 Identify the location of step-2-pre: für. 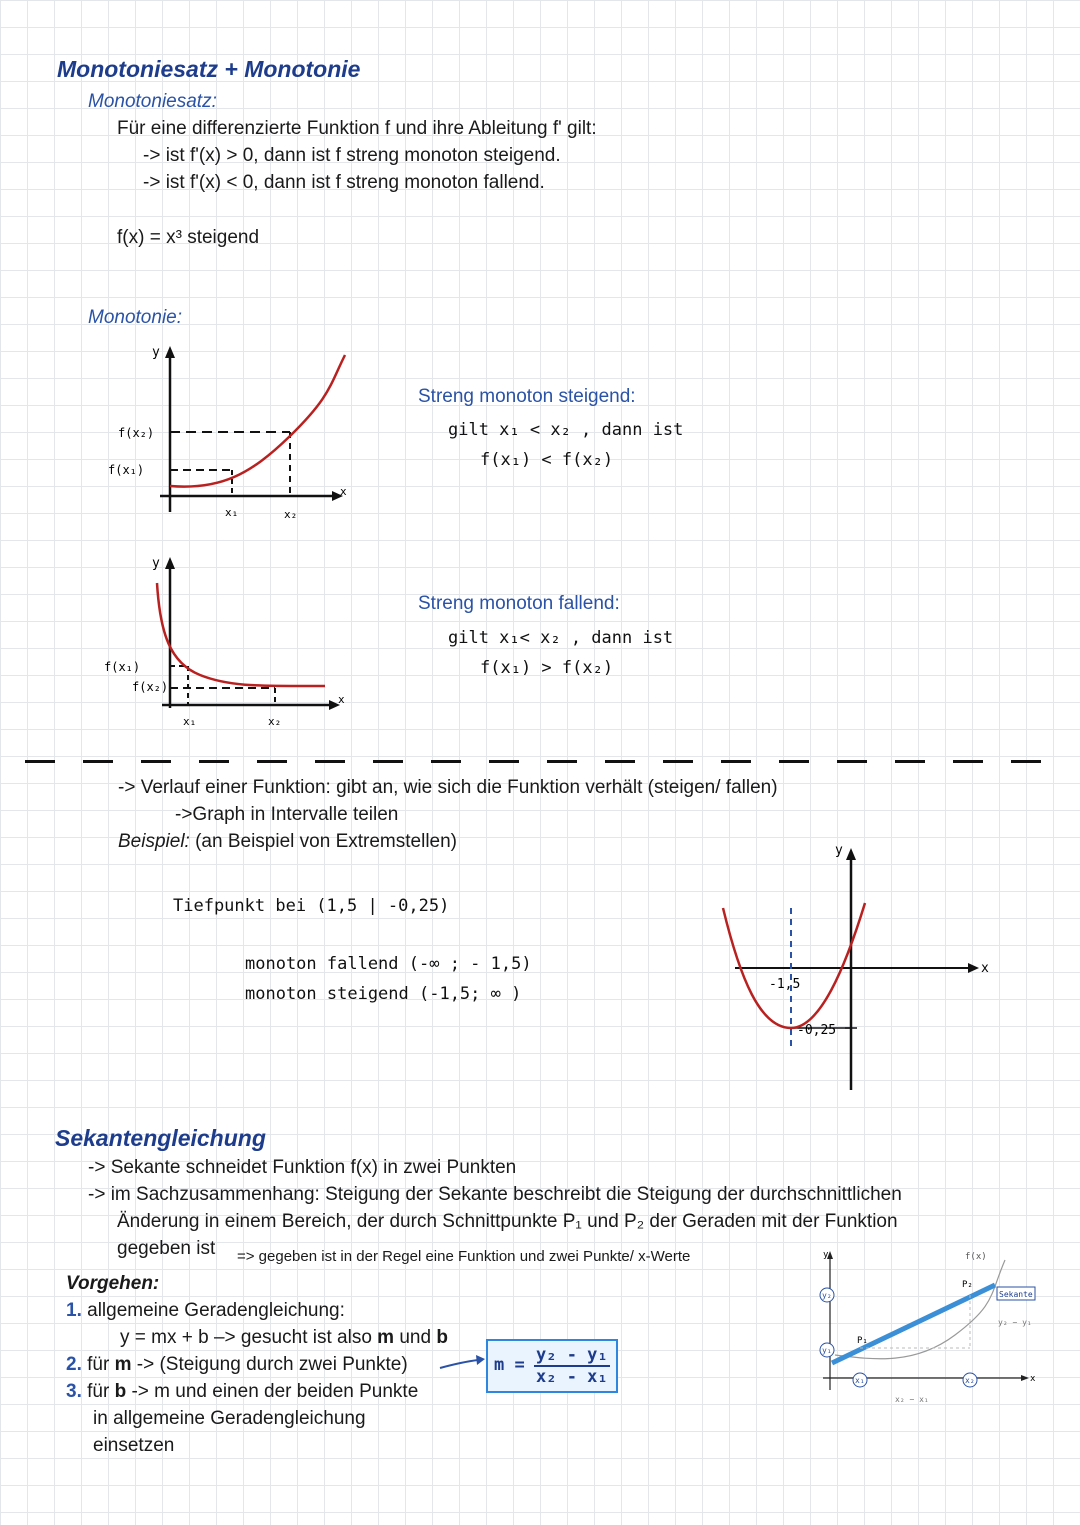
(101, 1364).